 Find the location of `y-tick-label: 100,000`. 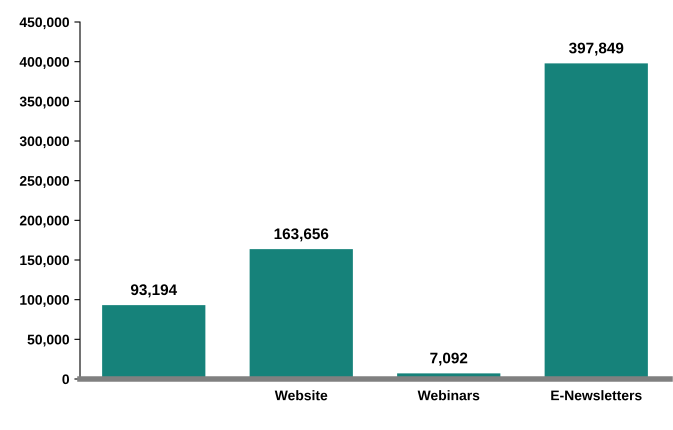

y-tick-label: 100,000 is located at coordinates (45, 301).